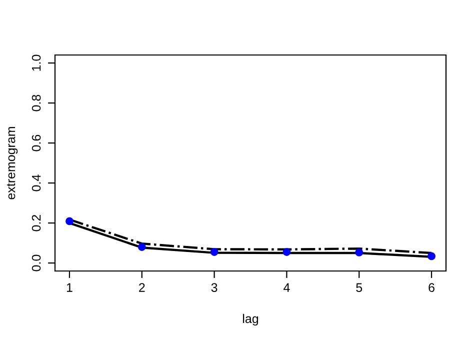 Image resolution: width=474 pixels, height=338 pixels. What do you see at coordinates (214, 287) in the screenshot?
I see `x-tick-label: 3` at bounding box center [214, 287].